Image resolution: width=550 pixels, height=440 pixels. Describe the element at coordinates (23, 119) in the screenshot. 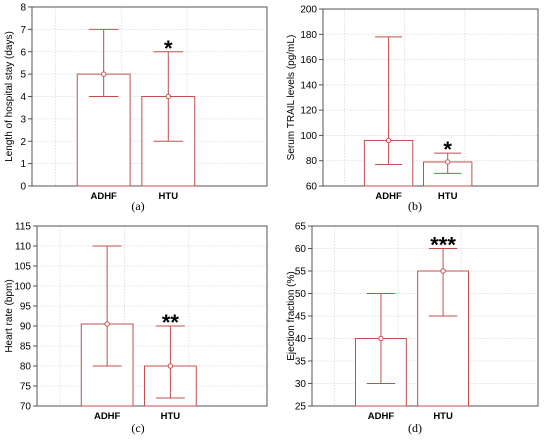

I see `y-tick-label: 3` at that location.